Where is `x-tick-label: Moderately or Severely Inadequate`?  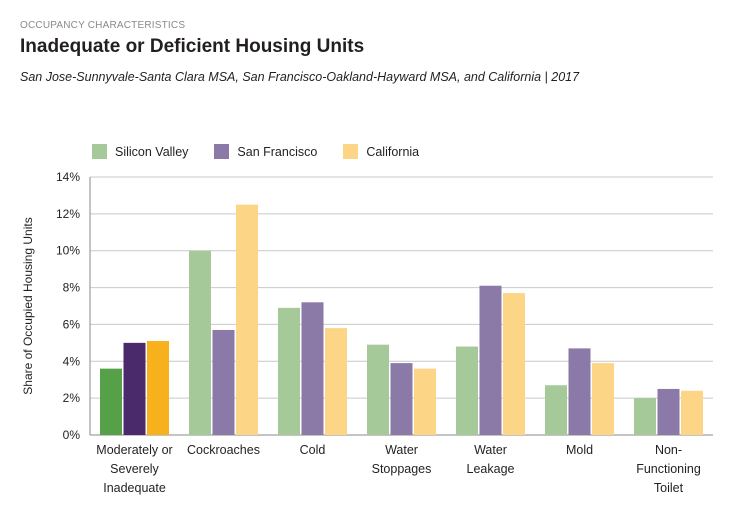 x-tick-label: Moderately or Severely Inadequate is located at coordinates (134, 469).